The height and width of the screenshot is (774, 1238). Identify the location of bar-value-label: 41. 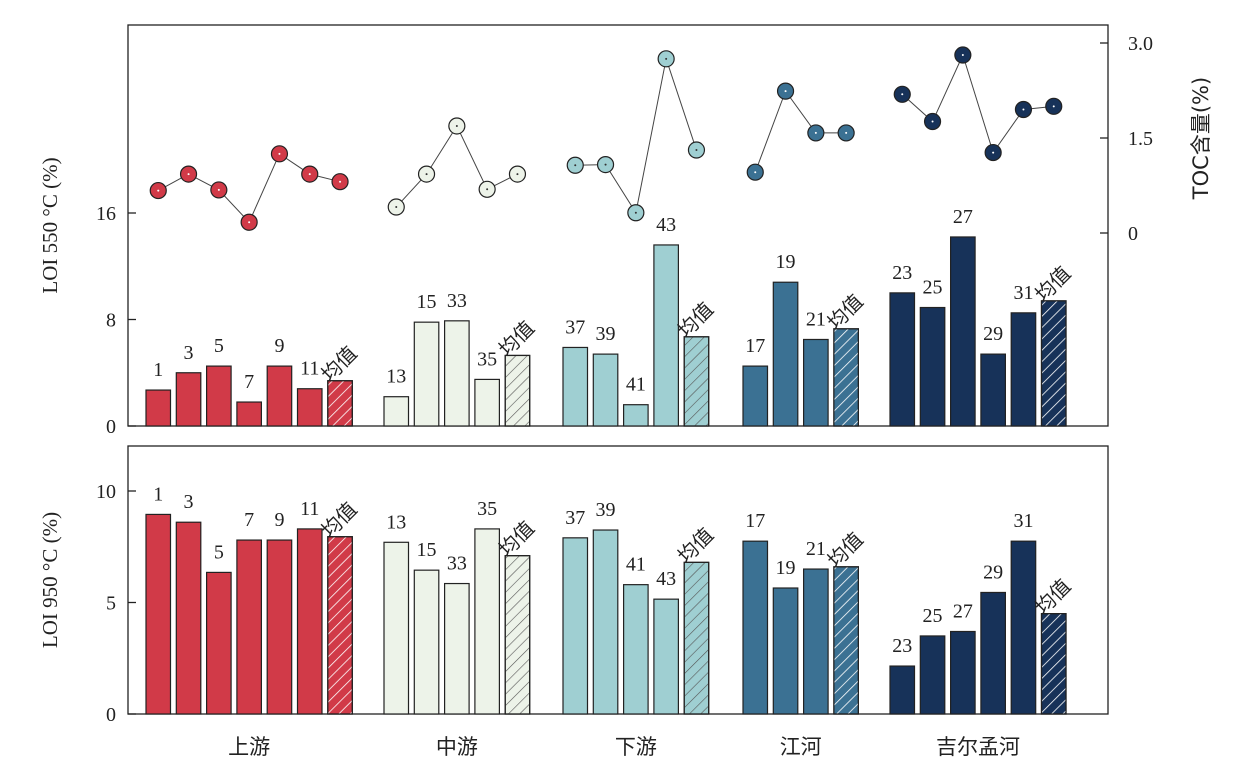
(636, 565).